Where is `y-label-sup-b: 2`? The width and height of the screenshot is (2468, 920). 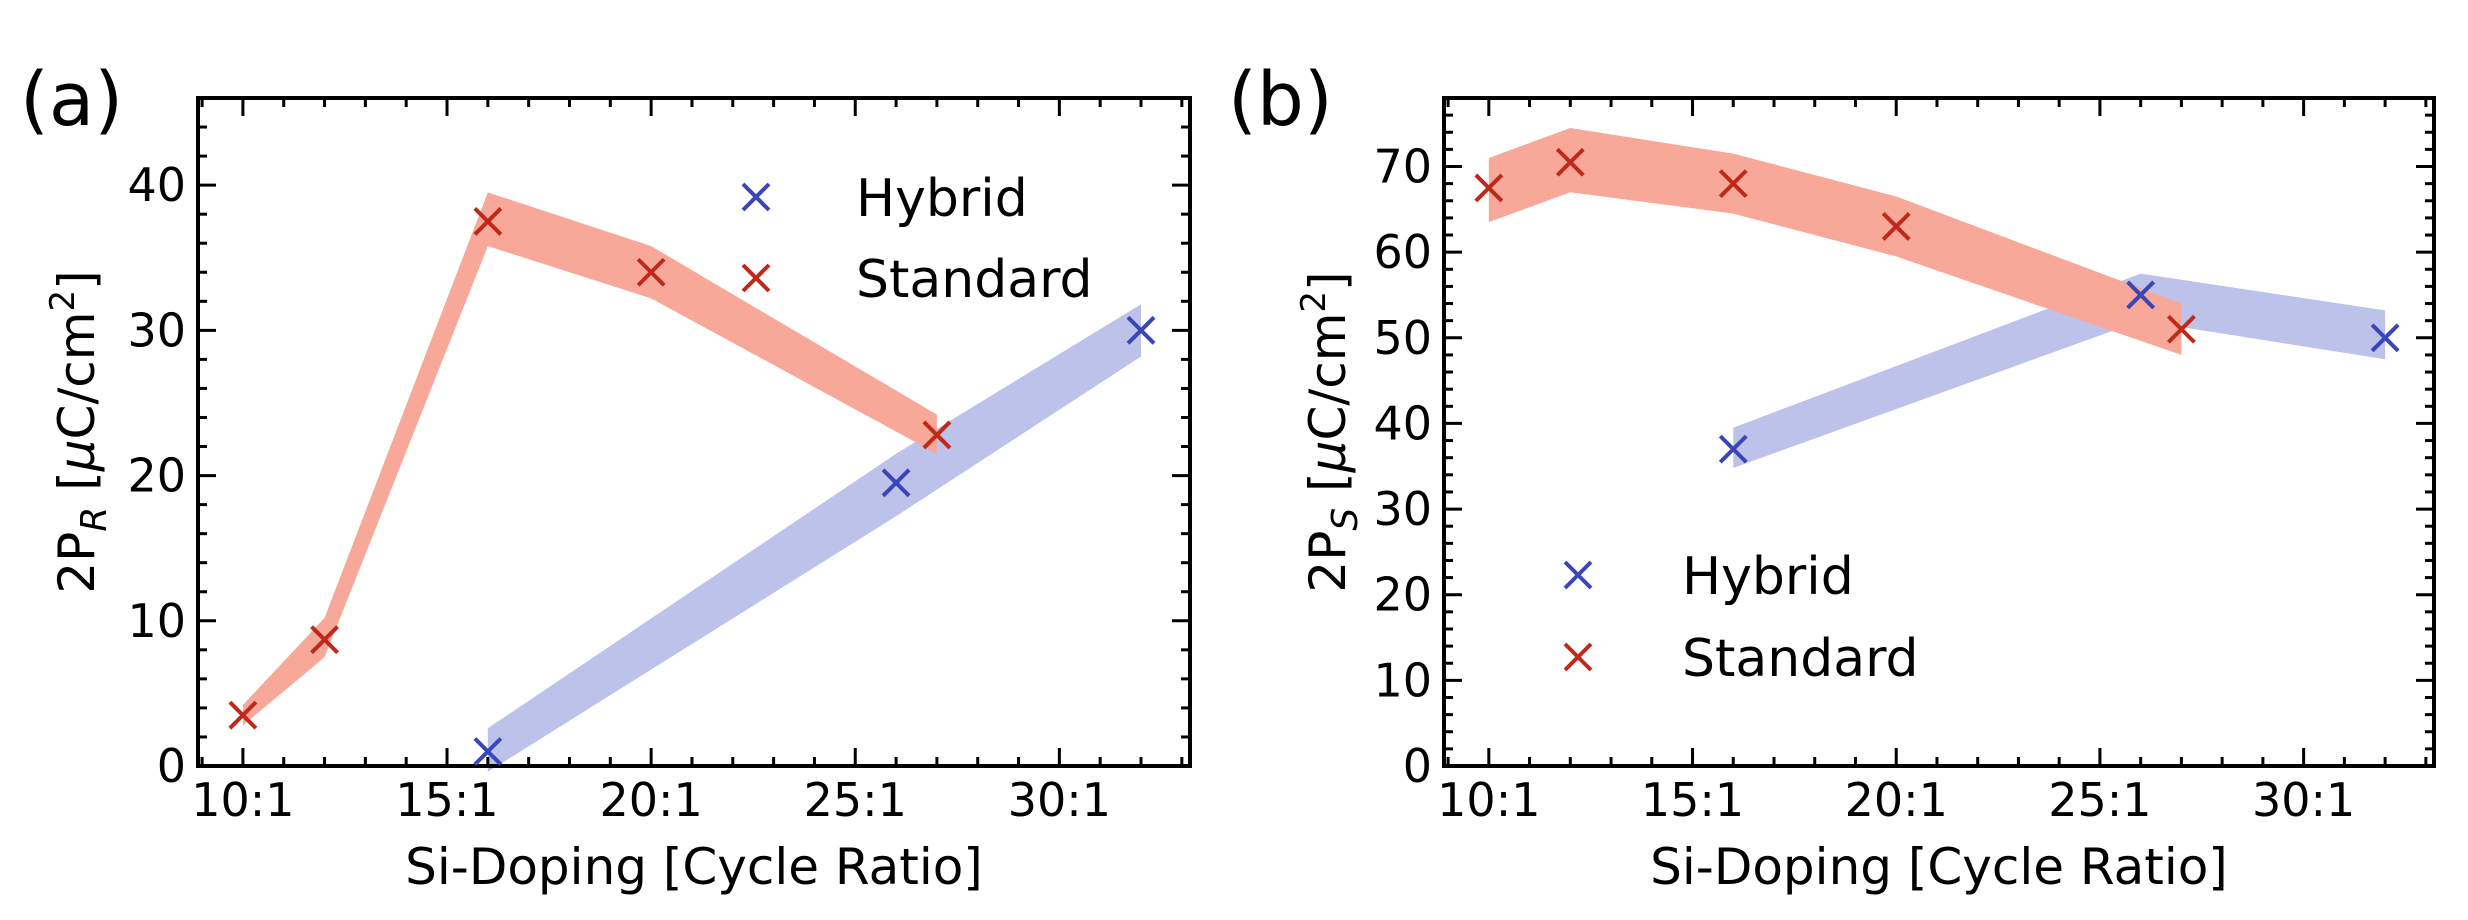 y-label-sup-b: 2 is located at coordinates (1314, 302).